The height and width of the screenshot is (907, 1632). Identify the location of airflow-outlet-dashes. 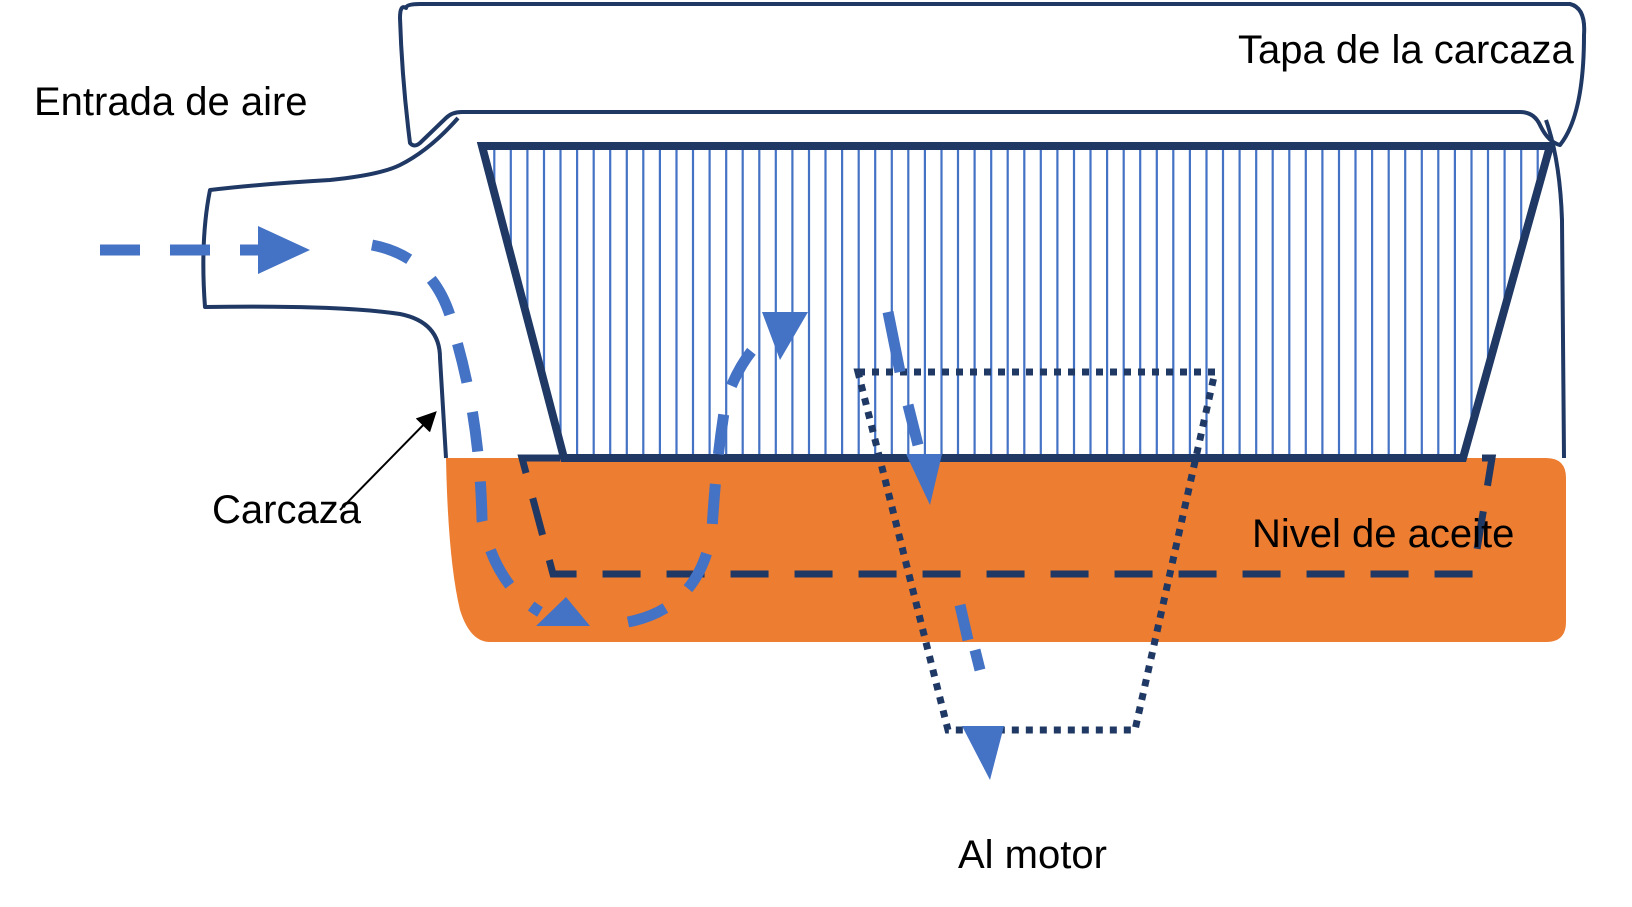
(970, 637).